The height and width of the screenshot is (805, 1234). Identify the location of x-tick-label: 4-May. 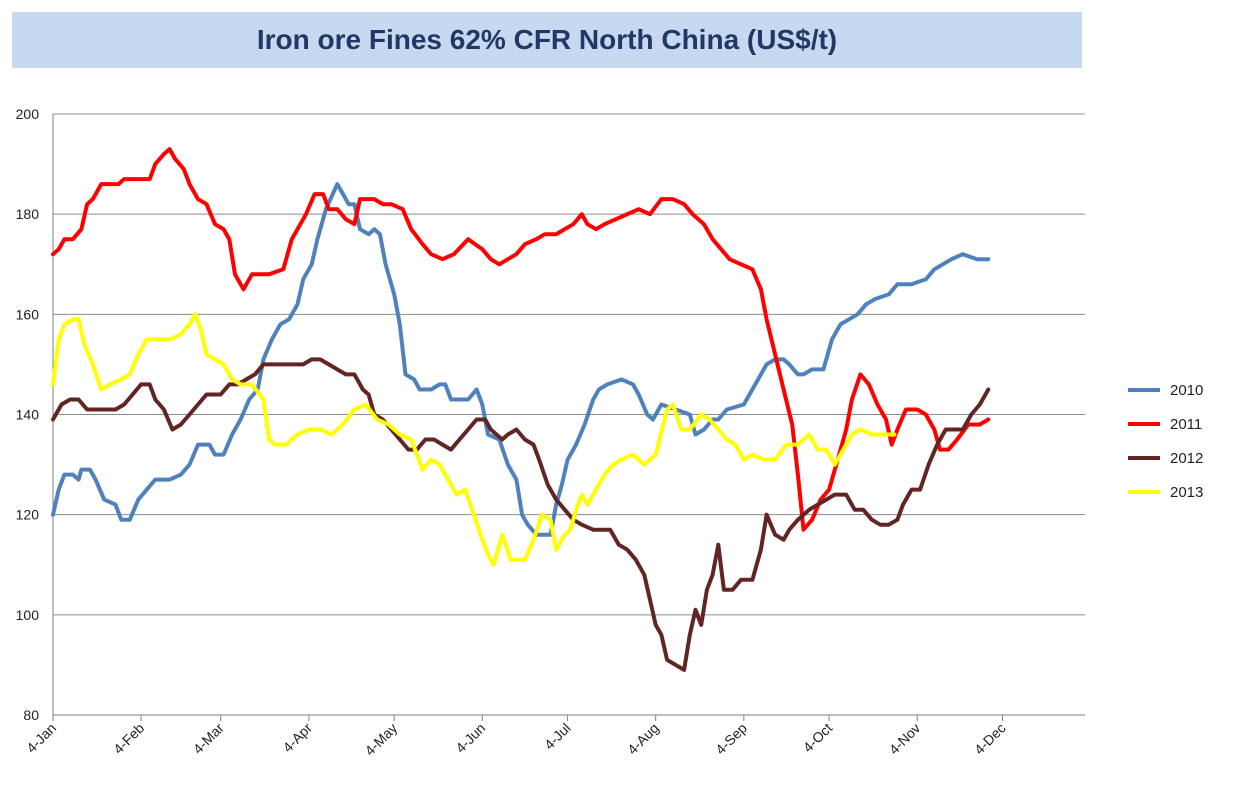
(380, 739).